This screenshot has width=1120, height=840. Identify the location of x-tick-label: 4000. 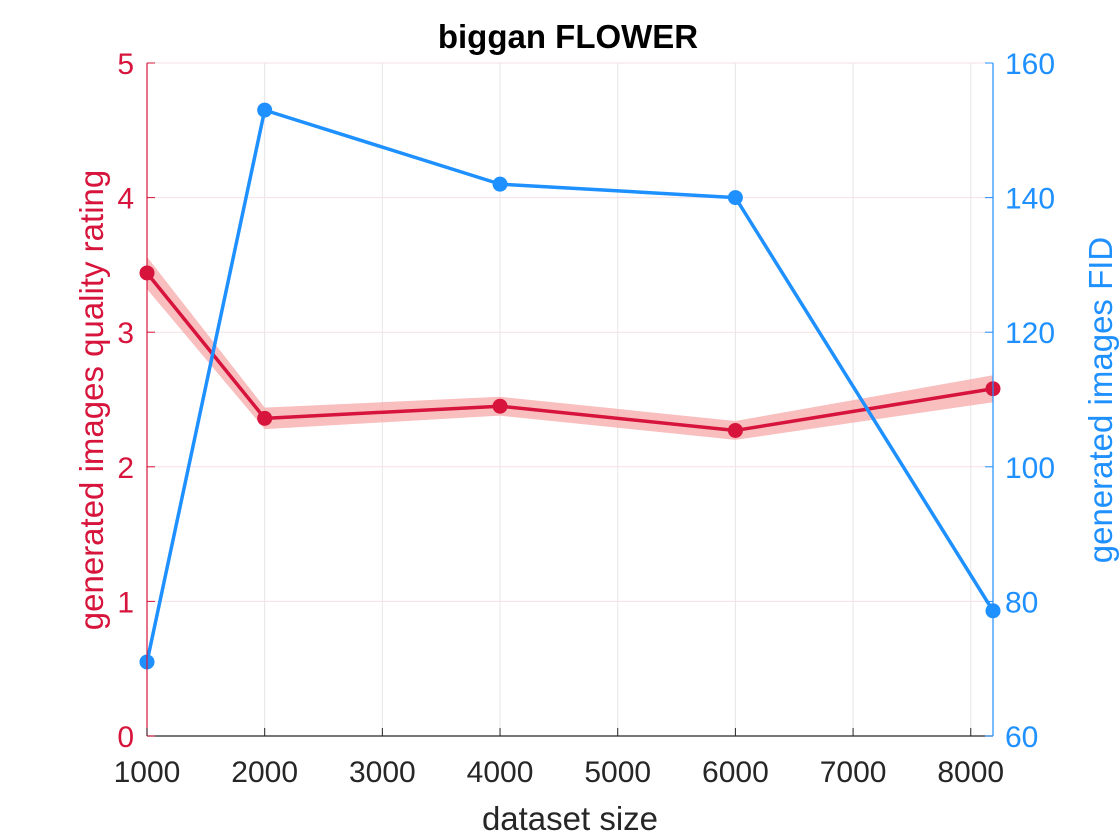
(500, 772).